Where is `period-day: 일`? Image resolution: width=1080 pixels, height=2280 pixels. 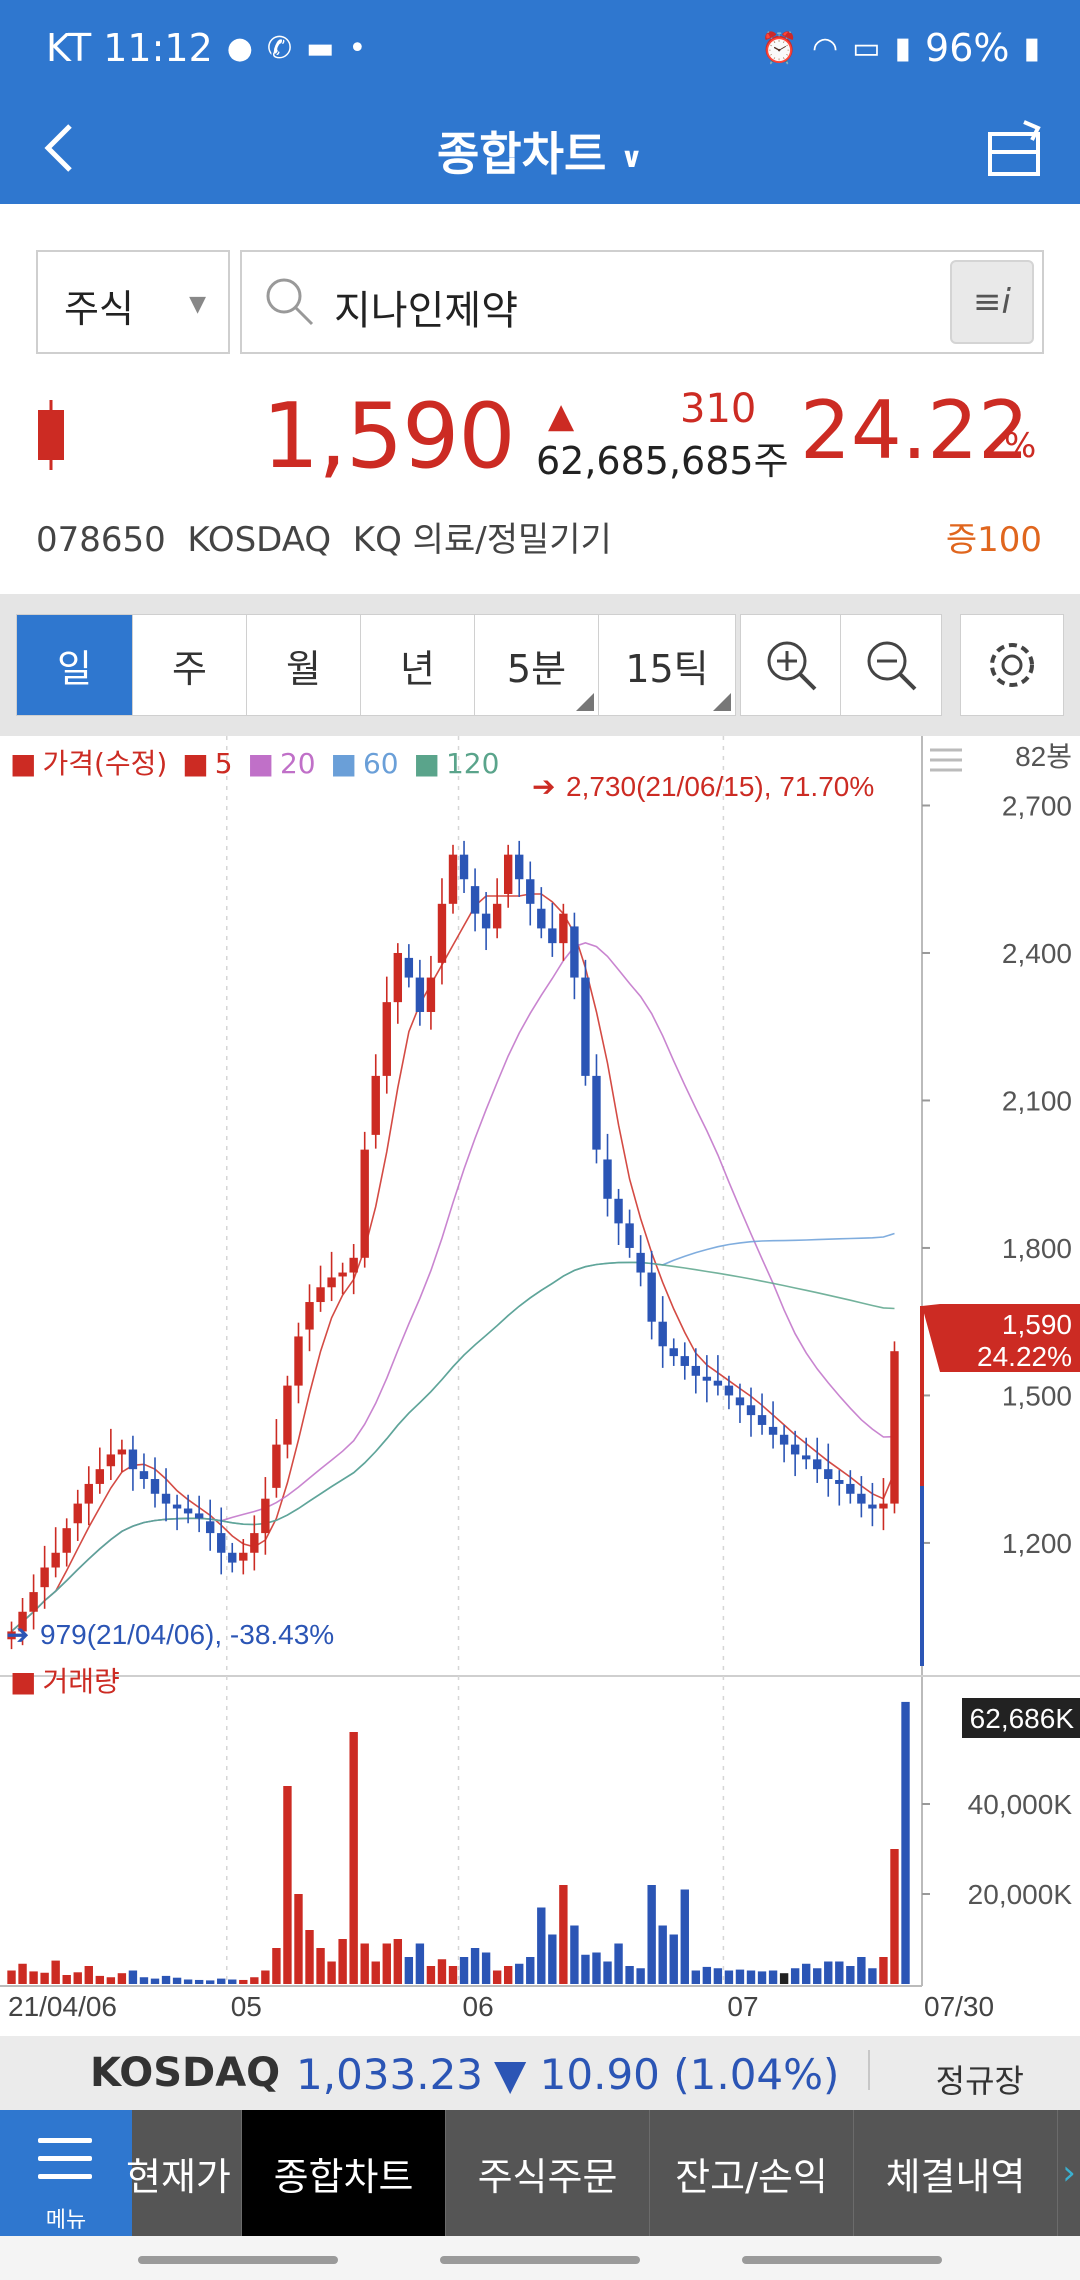
period-day: 일 is located at coordinates (75, 665).